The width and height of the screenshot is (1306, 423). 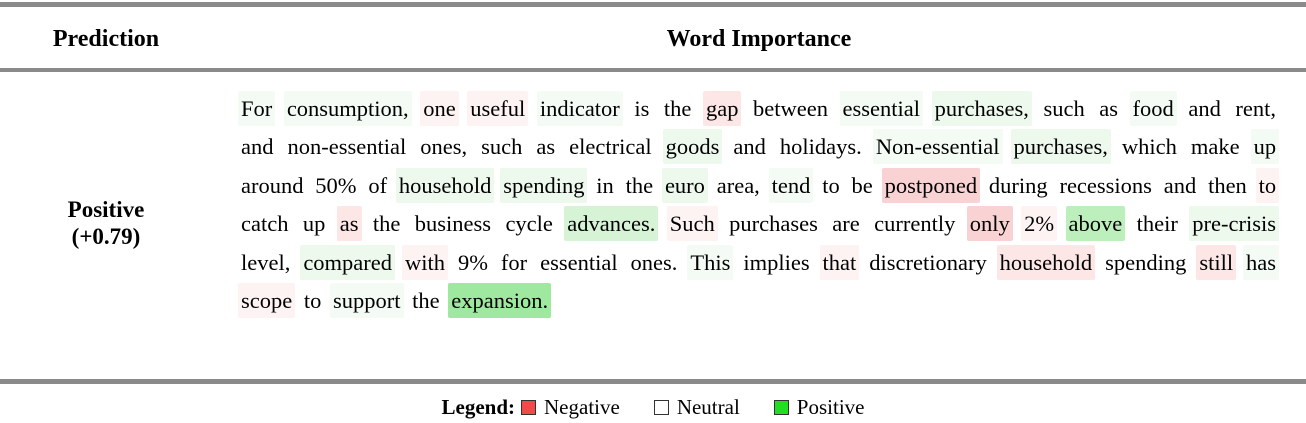 What do you see at coordinates (472, 262) in the screenshot?
I see `word-token: 9%` at bounding box center [472, 262].